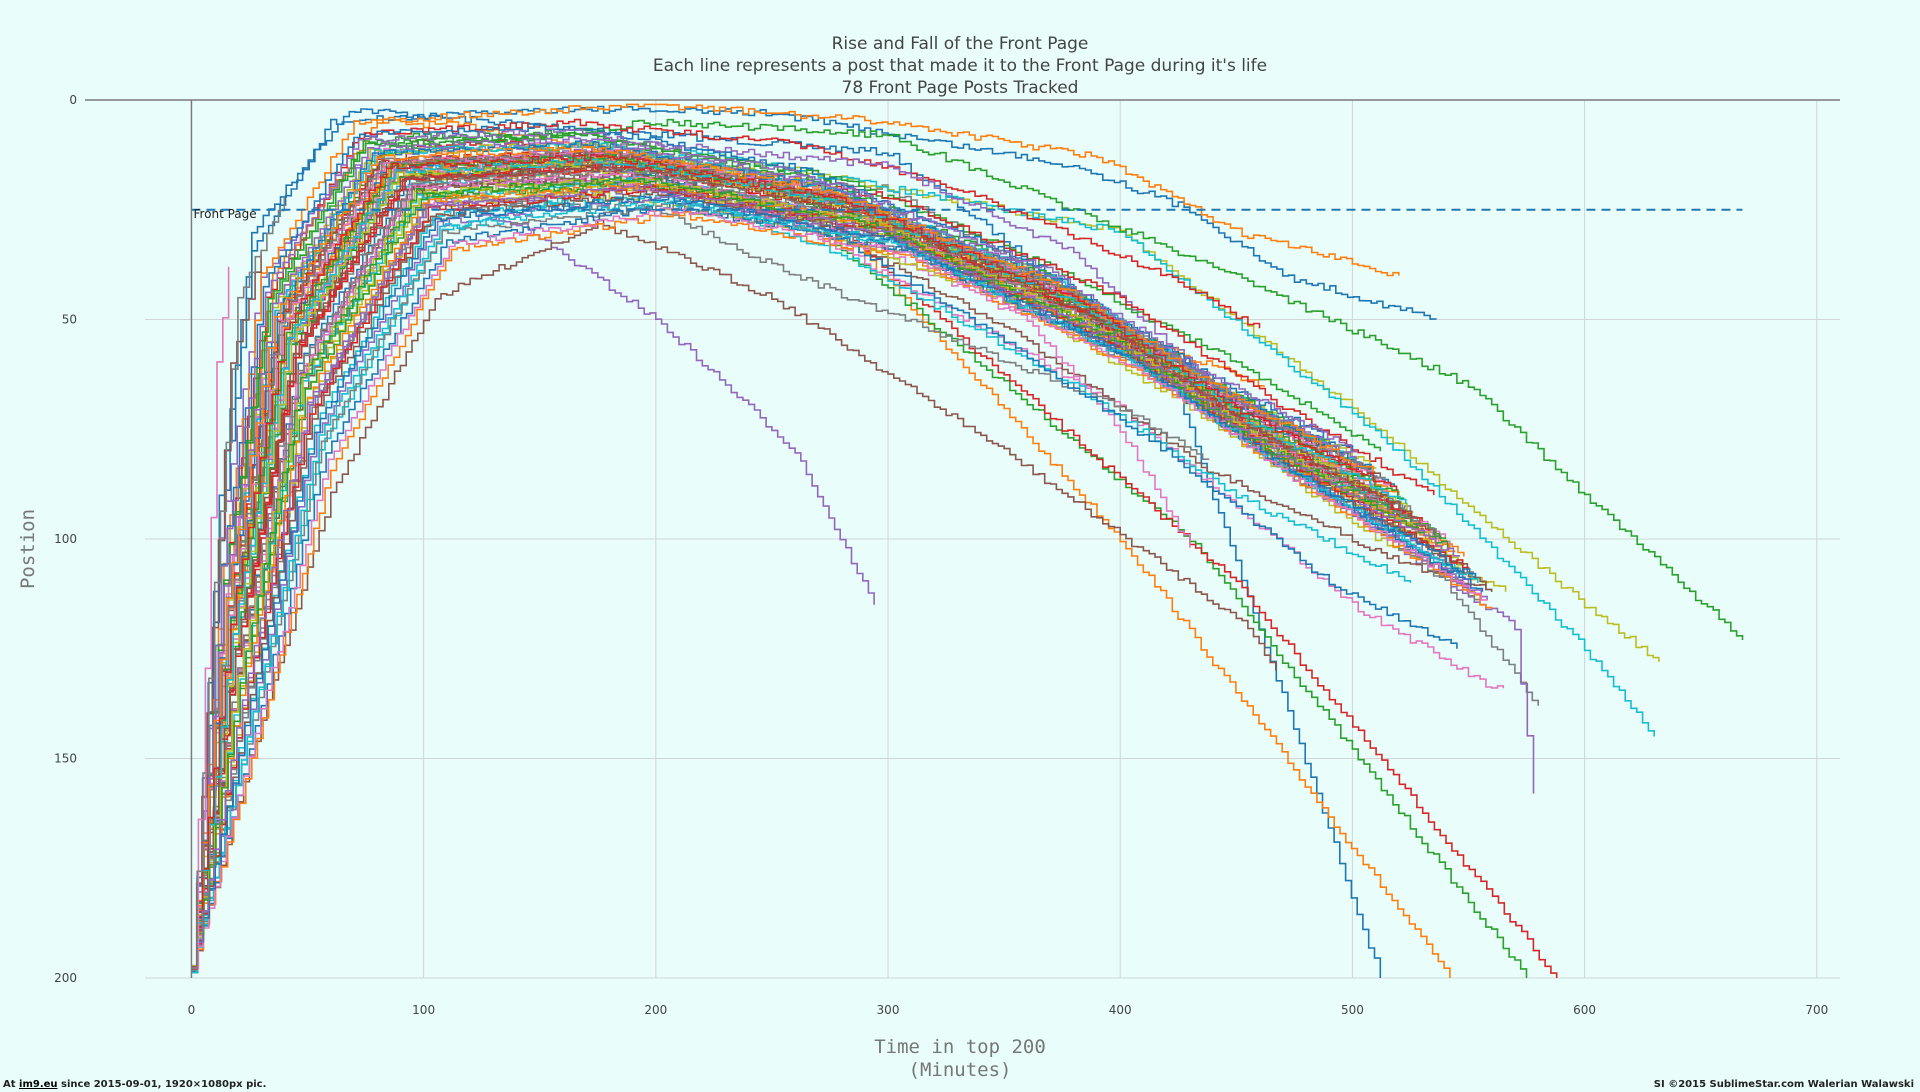 Image resolution: width=1920 pixels, height=1092 pixels. Describe the element at coordinates (65, 978) in the screenshot. I see `y-tick-label: 200` at that location.